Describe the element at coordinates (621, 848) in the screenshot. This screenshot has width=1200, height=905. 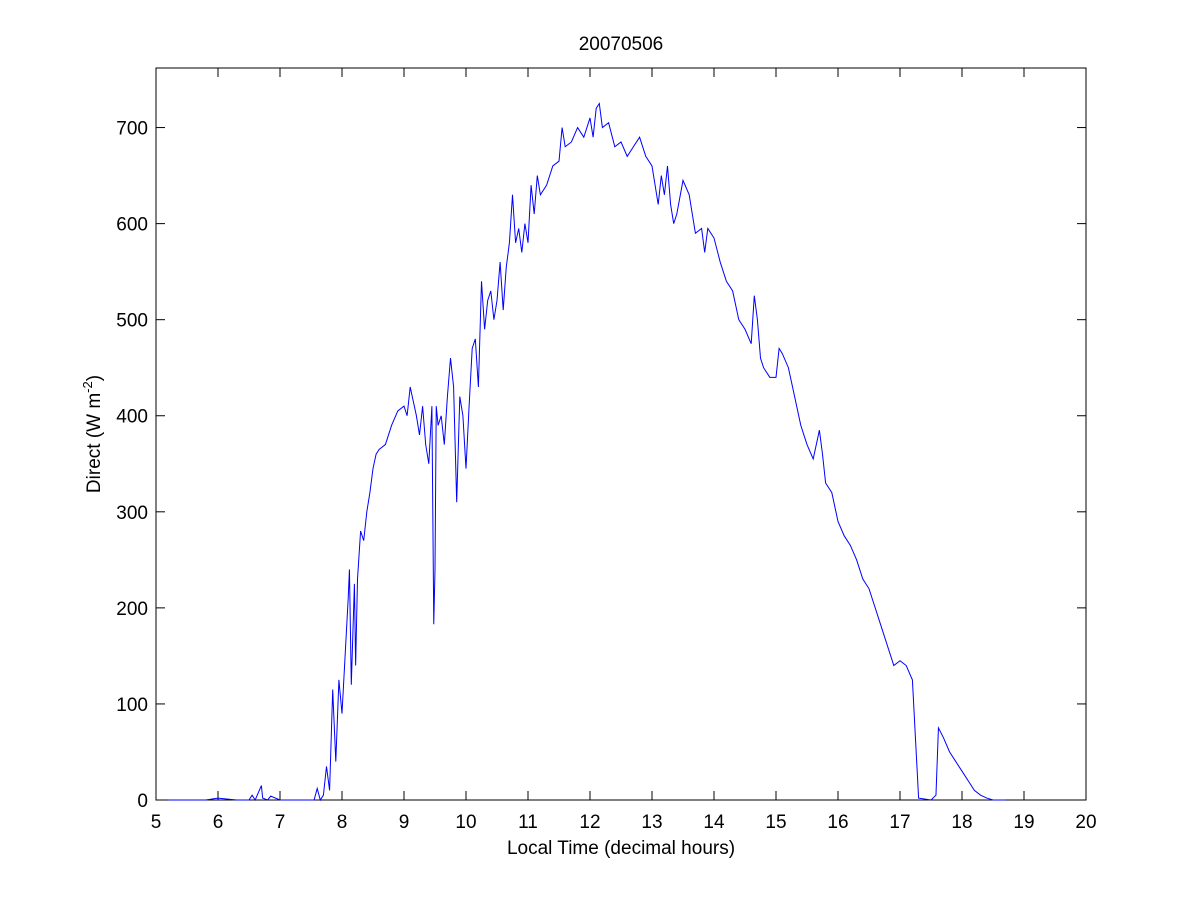
I see `x-axis-label: Local Time (decimal hours)` at that location.